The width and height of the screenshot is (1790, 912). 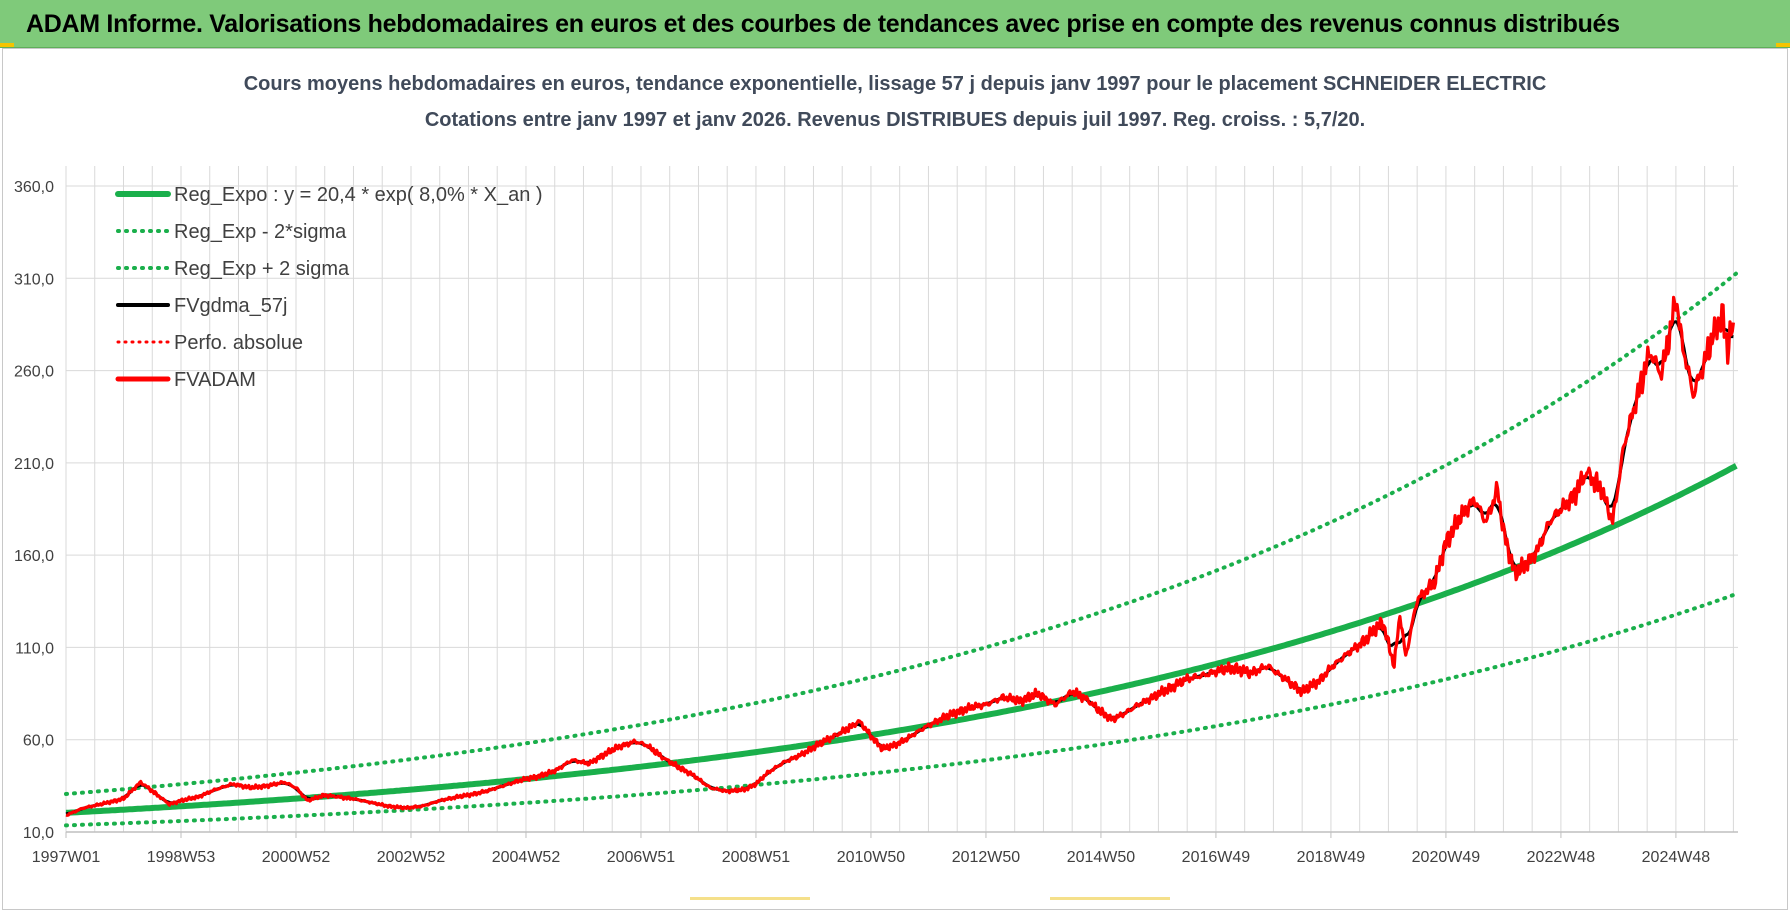 I want to click on selection-handle-right, so click(x=1110, y=898).